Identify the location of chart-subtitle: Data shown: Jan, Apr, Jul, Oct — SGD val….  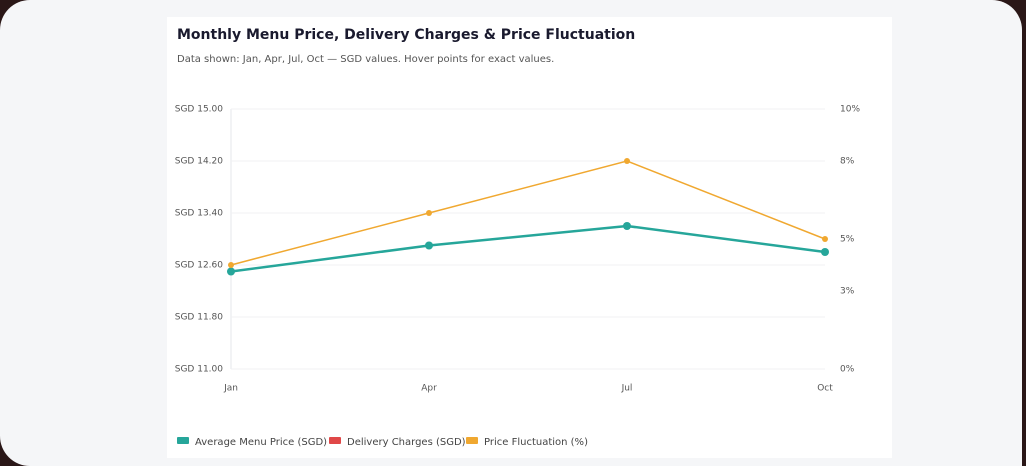
(365, 59).